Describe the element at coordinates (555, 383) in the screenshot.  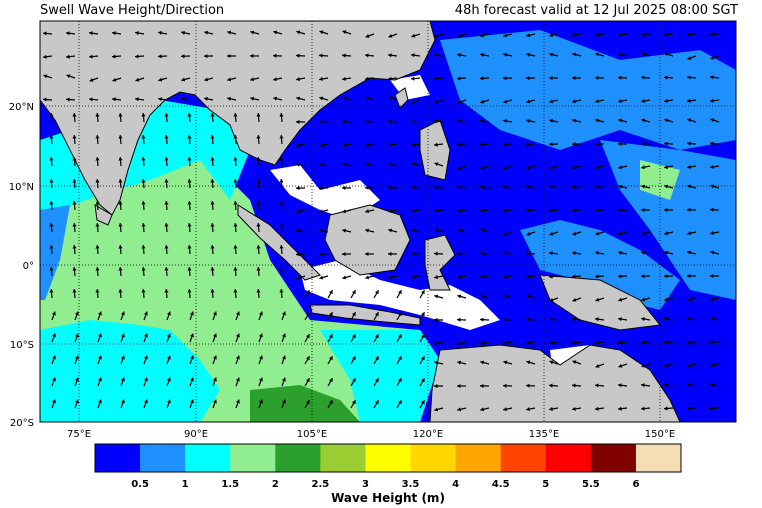
I see `landmass-australia` at that location.